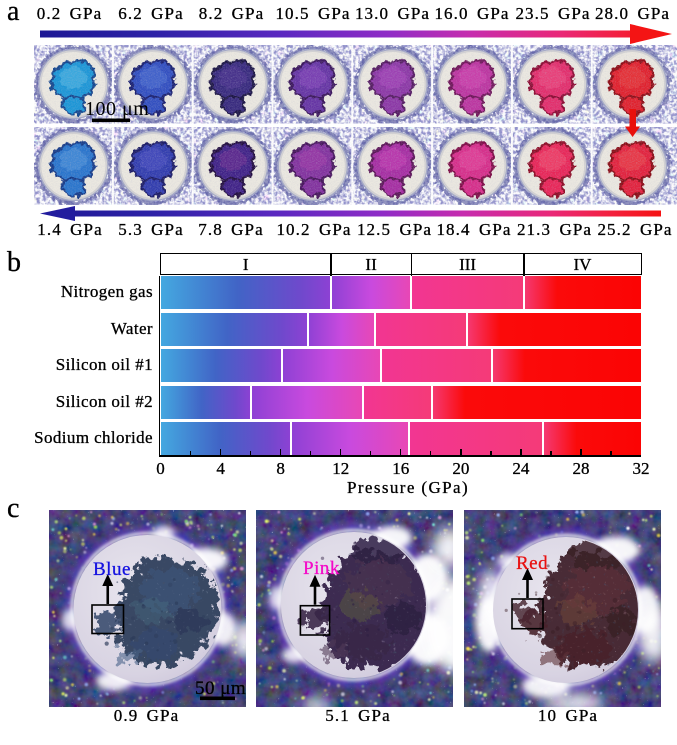 The height and width of the screenshot is (745, 677). Describe the element at coordinates (532, 563) in the screenshot. I see `svg-text: Red` at that location.